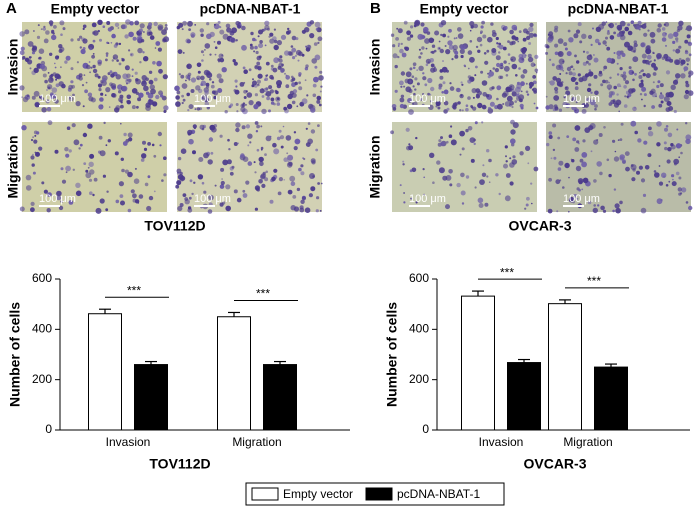 The height and width of the screenshot is (509, 696). I want to click on y-tick-label: 400, so click(42, 329).